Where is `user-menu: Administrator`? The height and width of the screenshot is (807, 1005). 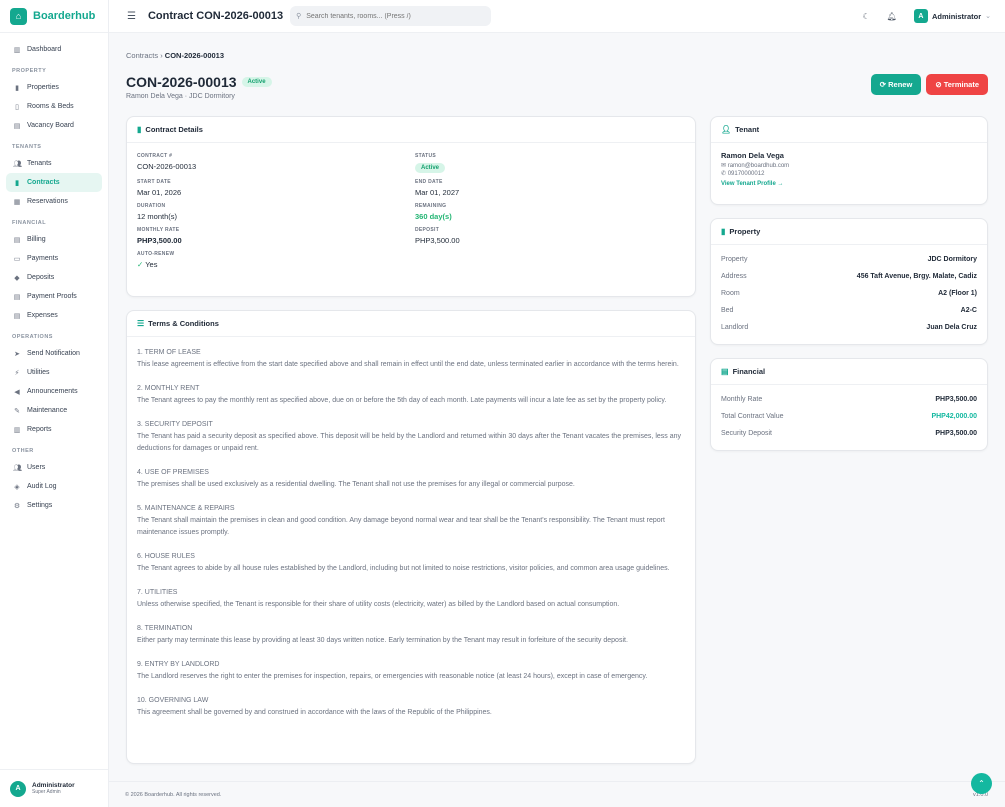
user-menu: Administrator is located at coordinates (956, 16).